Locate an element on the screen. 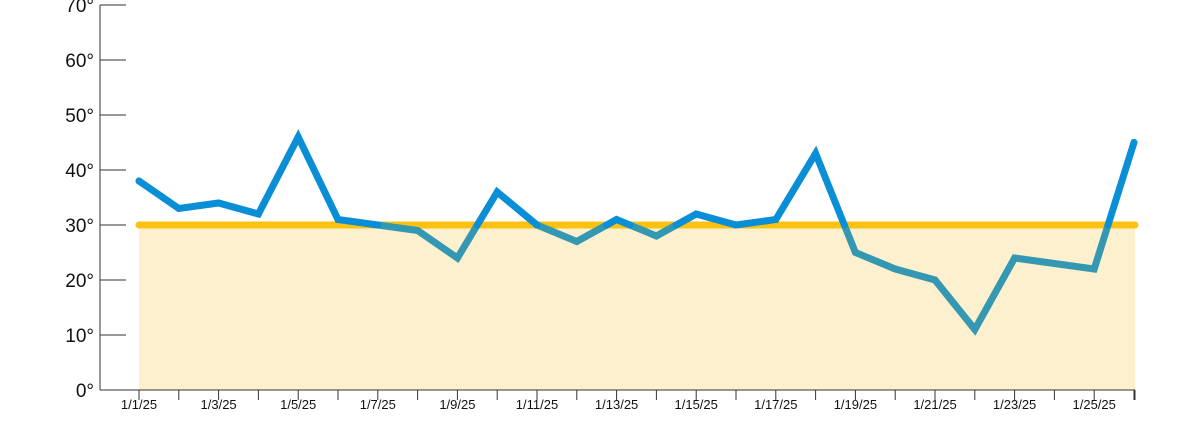 This screenshot has height=423, width=1200. y-tick-label: 20° is located at coordinates (79, 281).